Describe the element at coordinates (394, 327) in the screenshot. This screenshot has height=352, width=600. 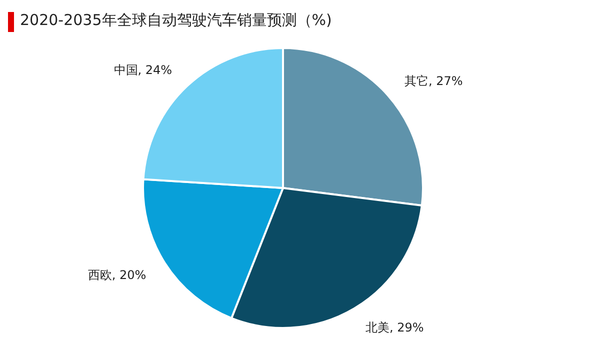
I see `slice-label: 北美, 29%` at that location.